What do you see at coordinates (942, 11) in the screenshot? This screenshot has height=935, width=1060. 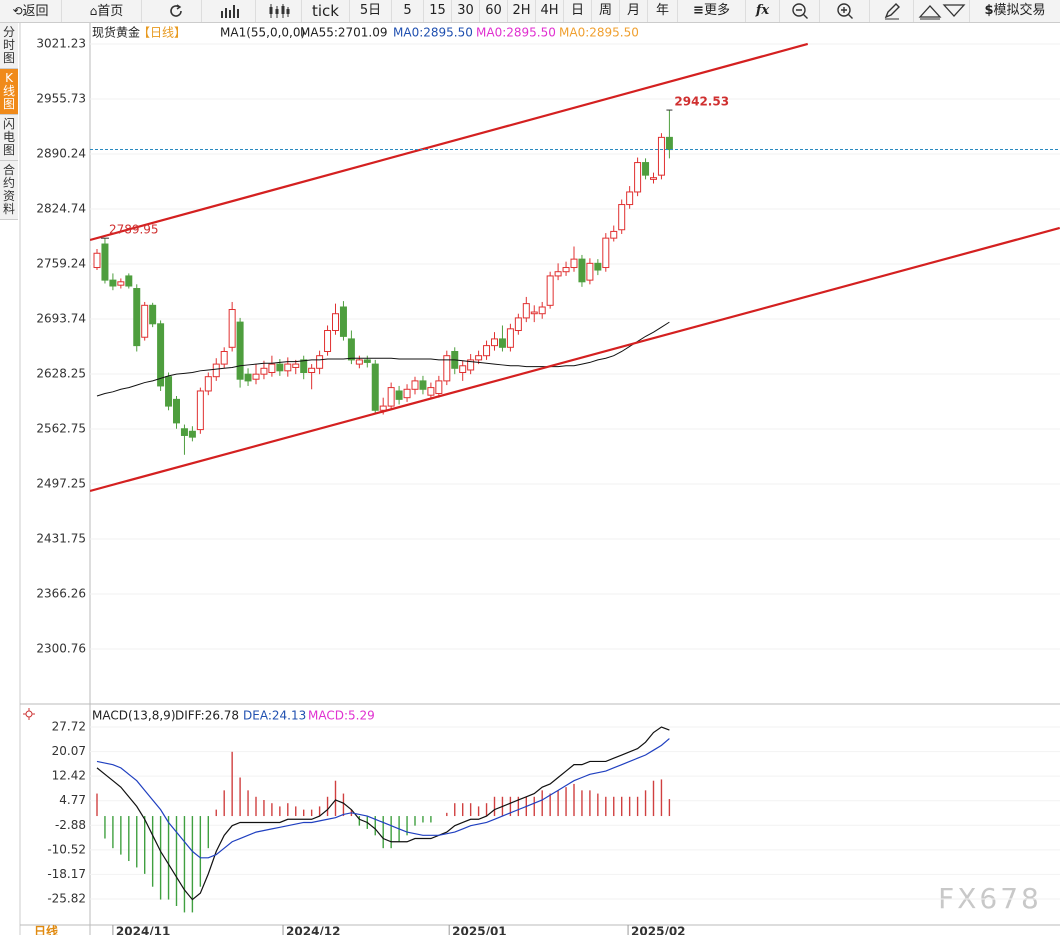 I see `shape-button` at bounding box center [942, 11].